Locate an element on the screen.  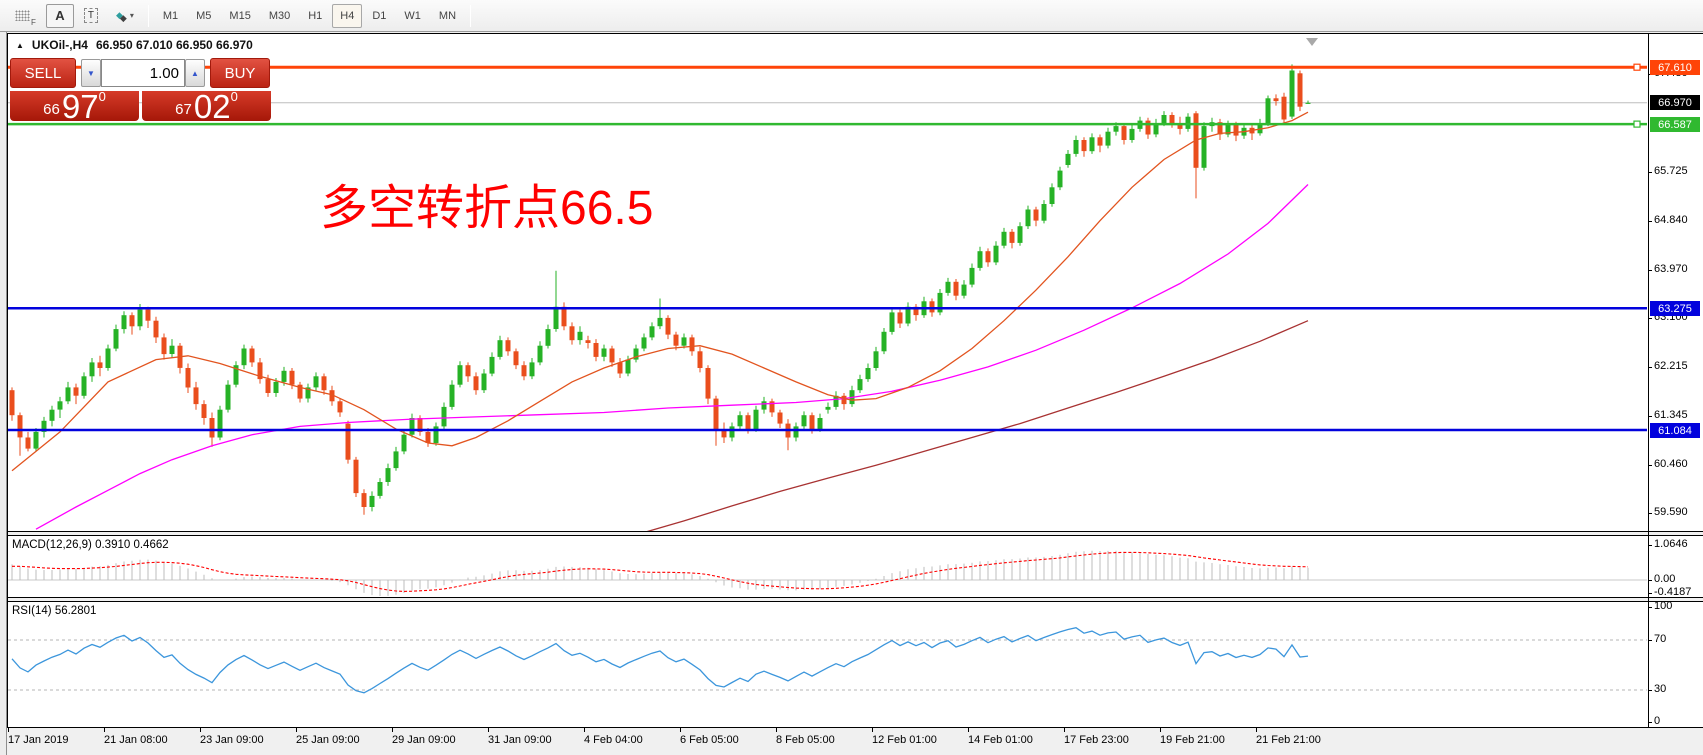
macd-histogram is located at coordinates (660, 573).